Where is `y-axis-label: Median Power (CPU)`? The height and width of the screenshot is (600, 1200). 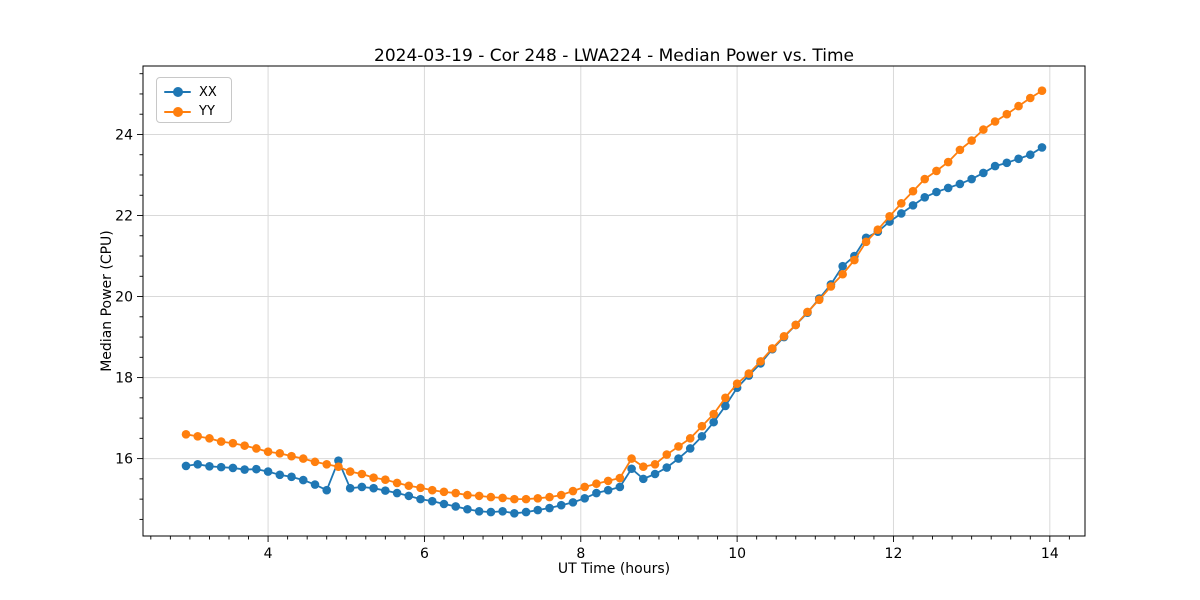 y-axis-label: Median Power (CPU) is located at coordinates (107, 301).